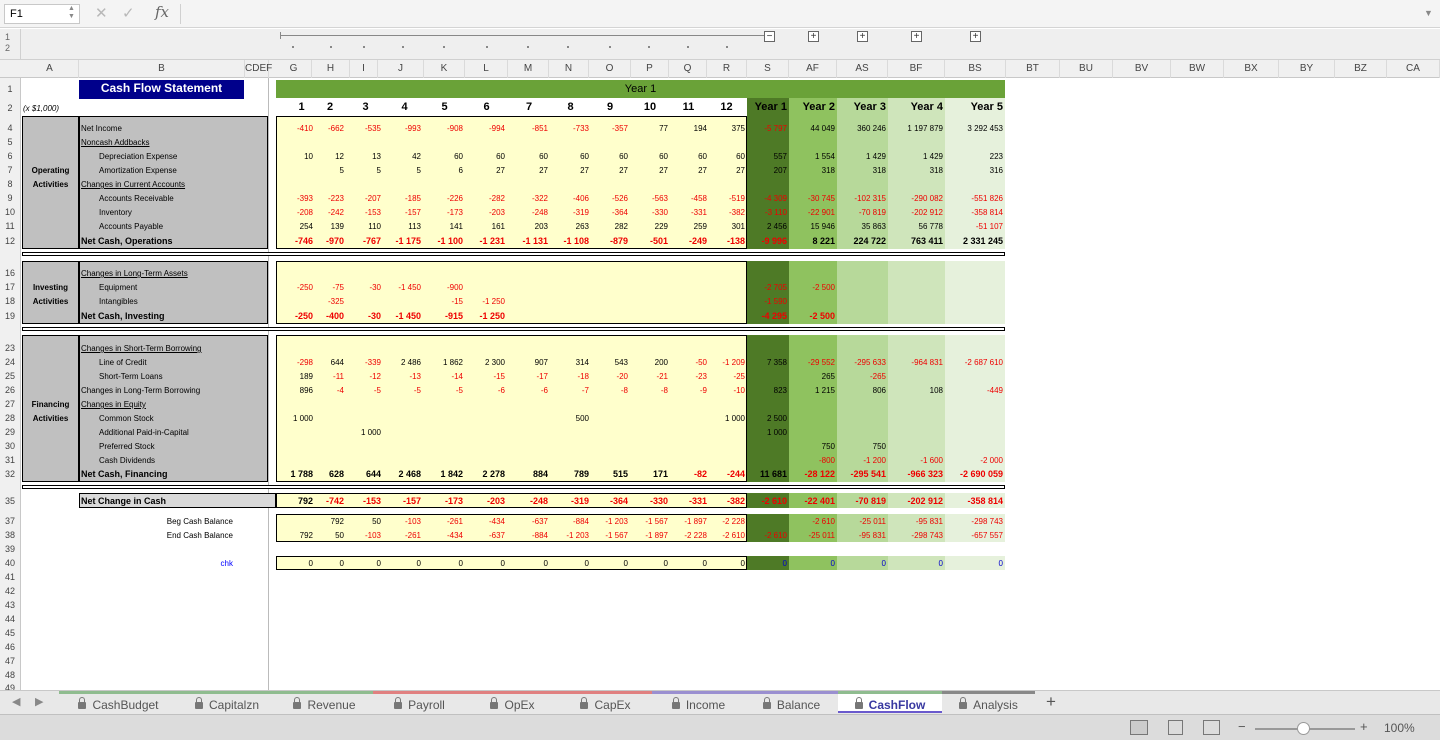 The width and height of the screenshot is (1440, 740). I want to click on value-cell: -203, so click(496, 212).